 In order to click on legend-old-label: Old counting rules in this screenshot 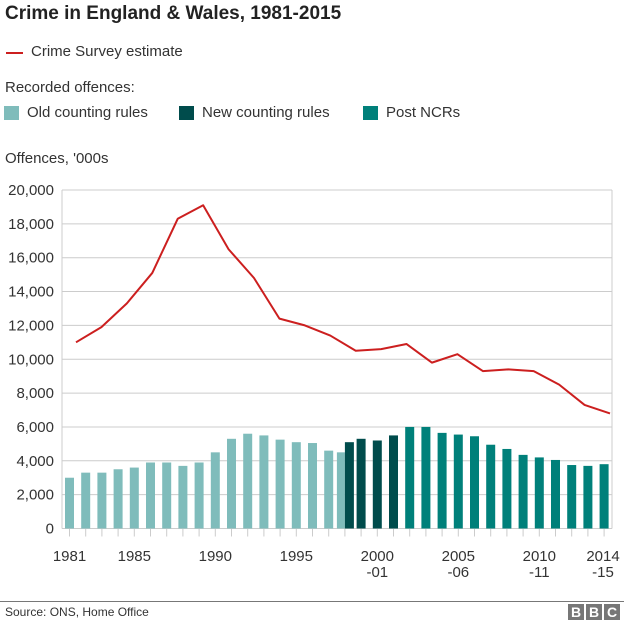, I will do `click(87, 112)`.